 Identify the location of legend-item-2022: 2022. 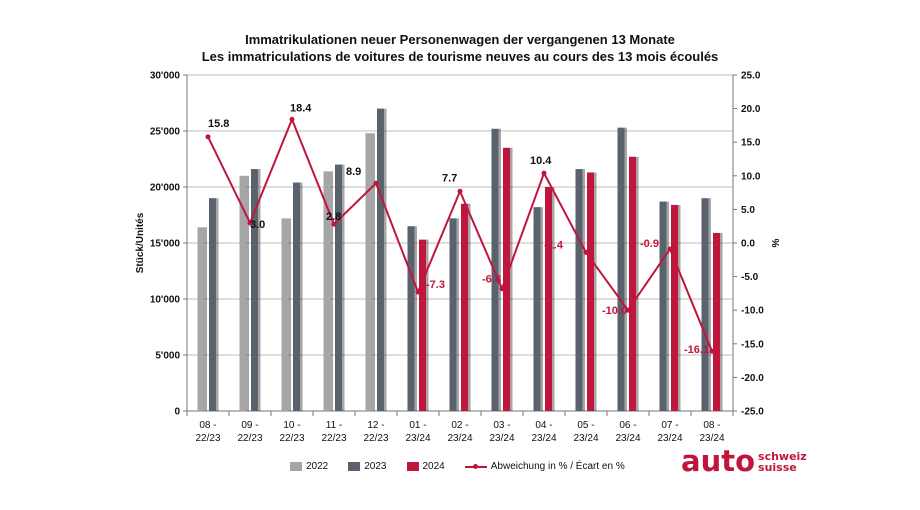
(309, 466).